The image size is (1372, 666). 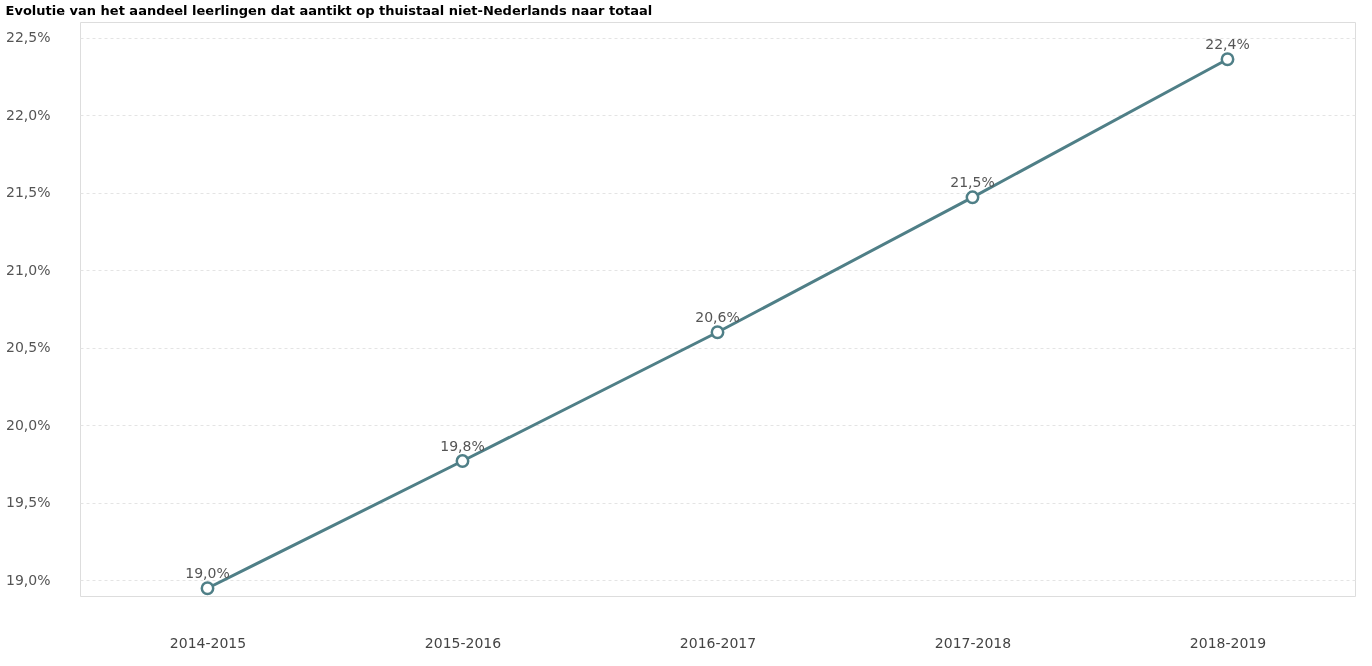 What do you see at coordinates (463, 642) in the screenshot?
I see `x-tick-label: 2015-2016` at bounding box center [463, 642].